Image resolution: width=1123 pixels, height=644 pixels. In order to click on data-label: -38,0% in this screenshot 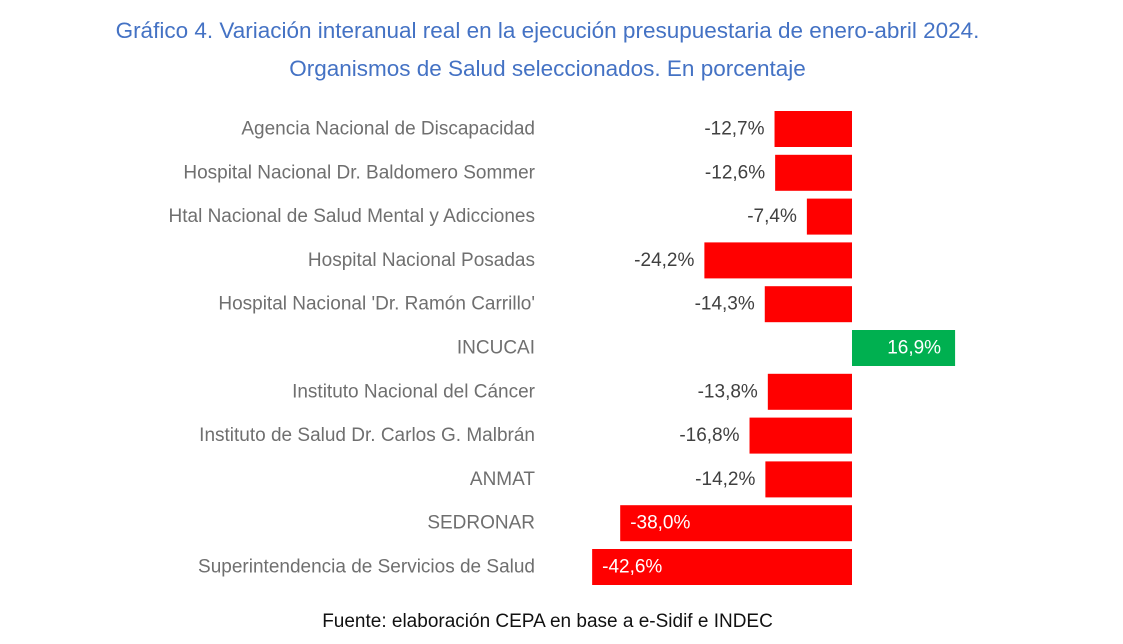, I will do `click(660, 523)`.